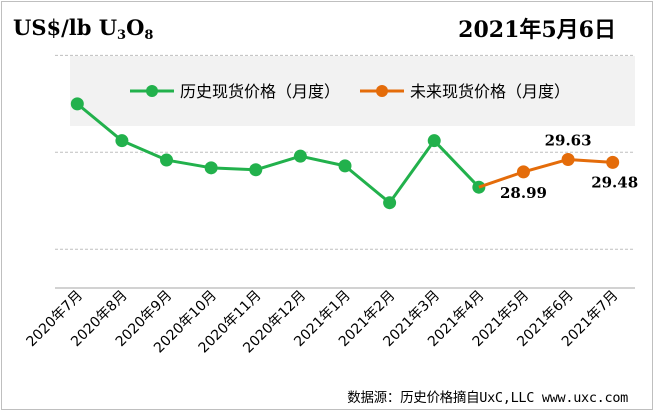 Image resolution: width=656 pixels, height=413 pixels. What do you see at coordinates (260, 91) in the screenshot?
I see `legend-label-1: 历史现货价格（月度）` at bounding box center [260, 91].